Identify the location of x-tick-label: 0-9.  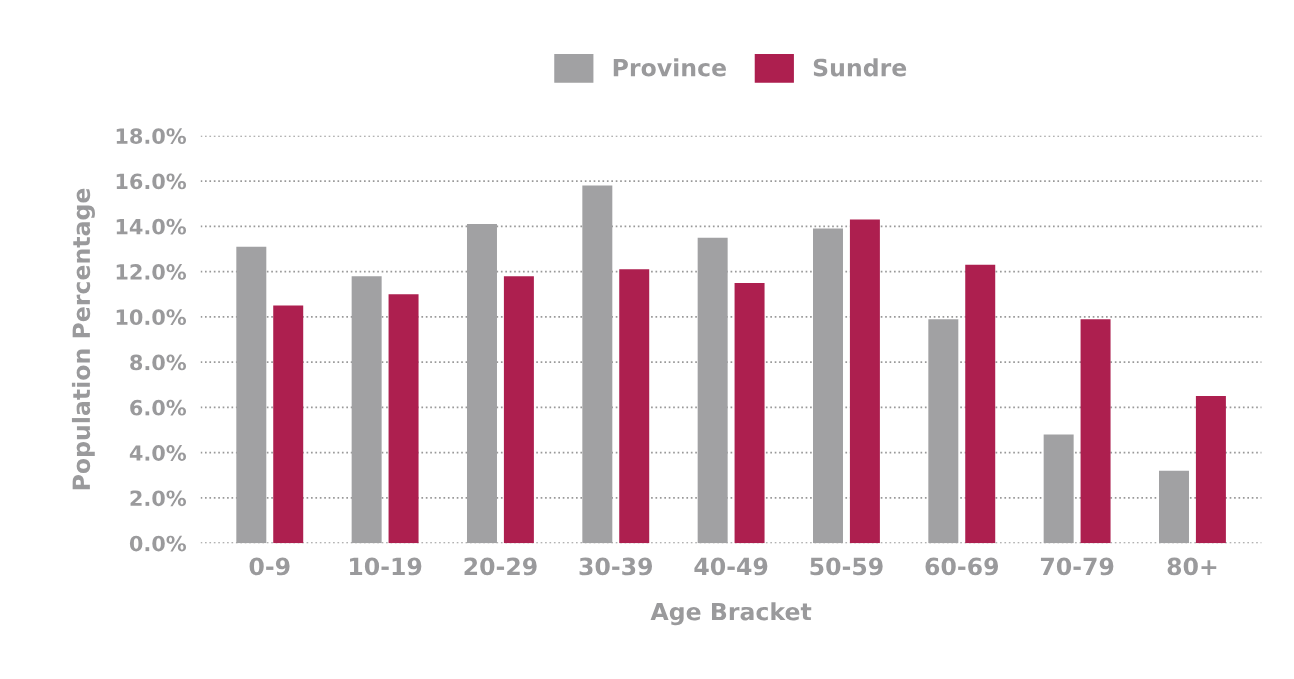
(269, 566).